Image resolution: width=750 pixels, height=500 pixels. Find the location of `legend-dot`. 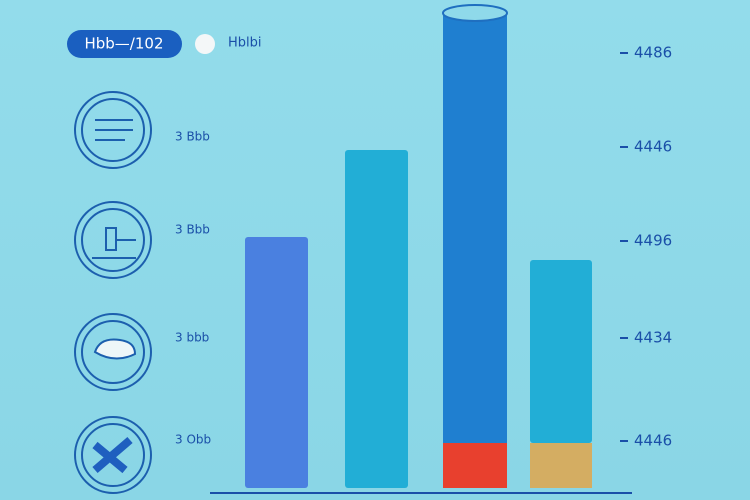

legend-dot is located at coordinates (205, 44).